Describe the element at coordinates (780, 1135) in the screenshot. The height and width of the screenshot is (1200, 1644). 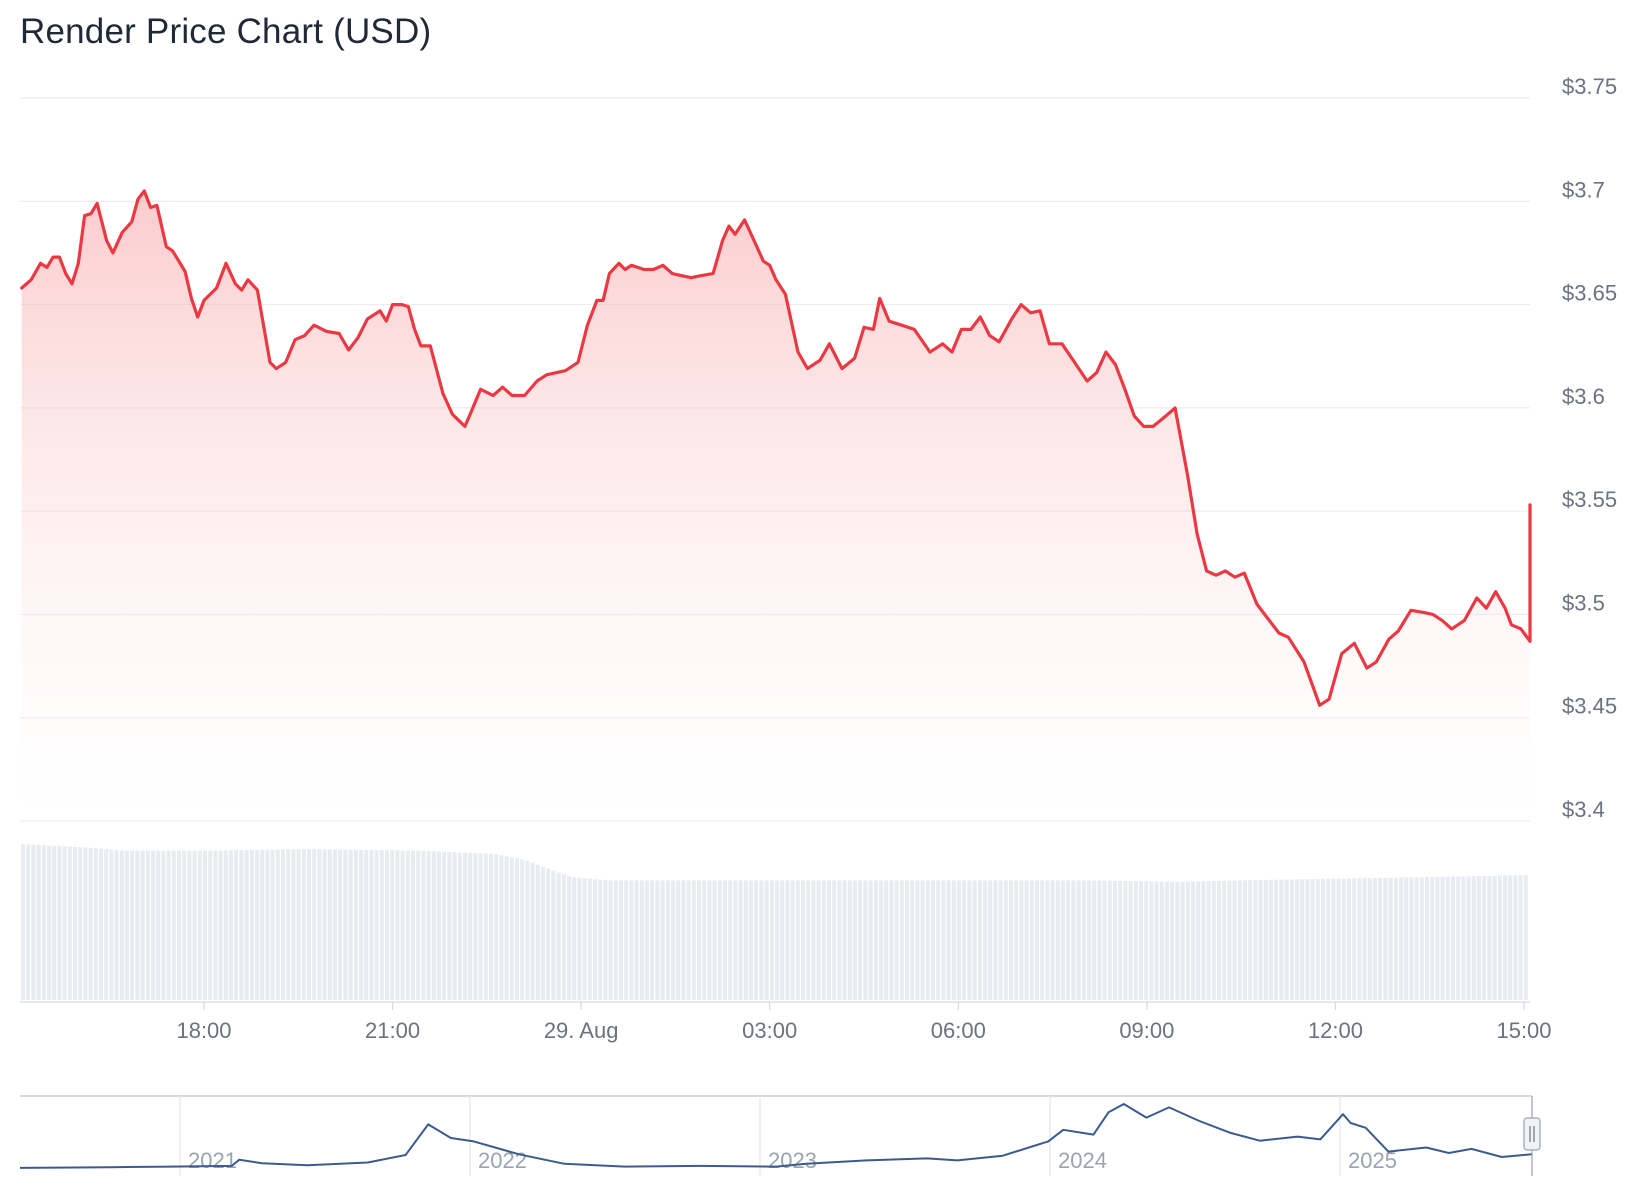
I see `range-navigator: 2021 2022 2023 2024 2025` at that location.